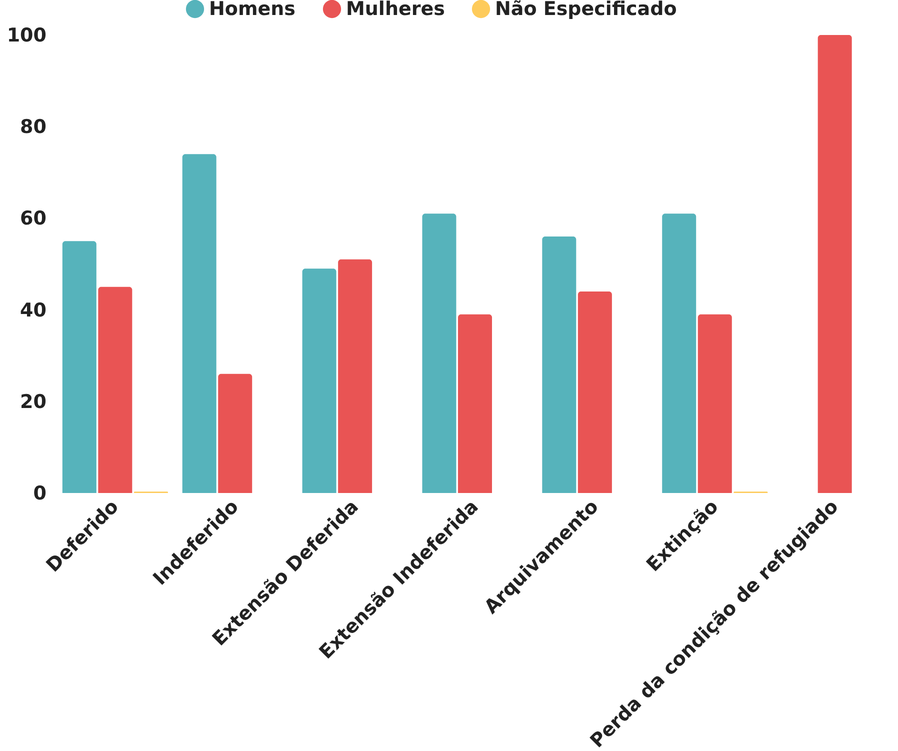  Describe the element at coordinates (33, 219) in the screenshot. I see `y-tick-label: 60` at that location.